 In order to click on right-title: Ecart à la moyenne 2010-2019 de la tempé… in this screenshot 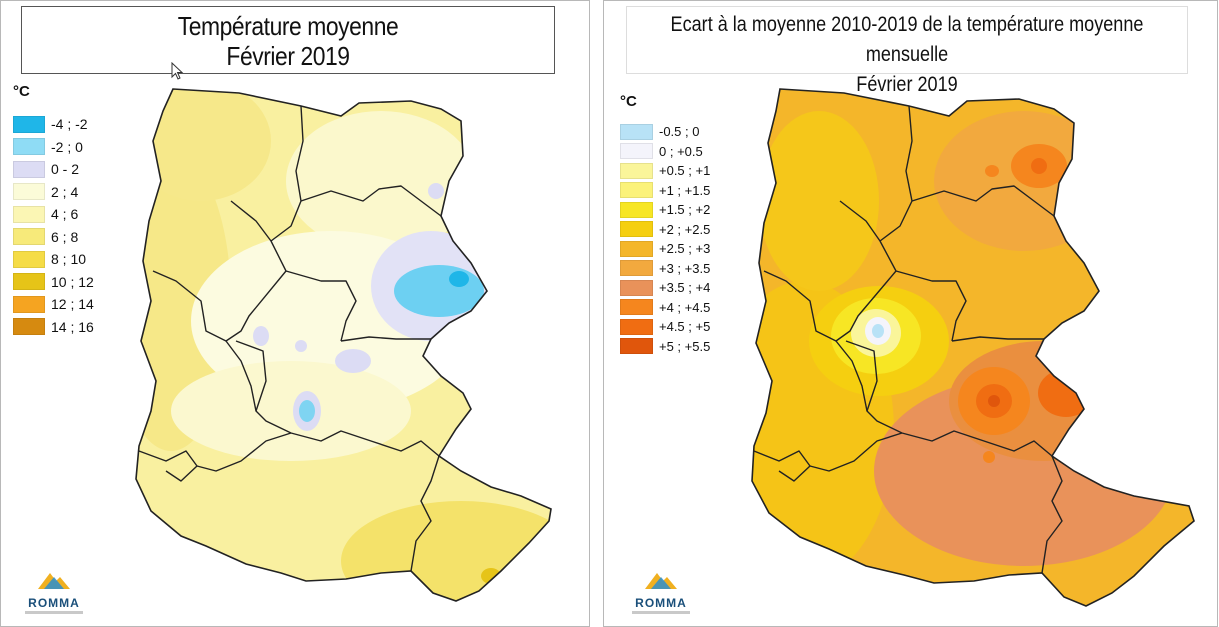, I will do `click(907, 39)`.